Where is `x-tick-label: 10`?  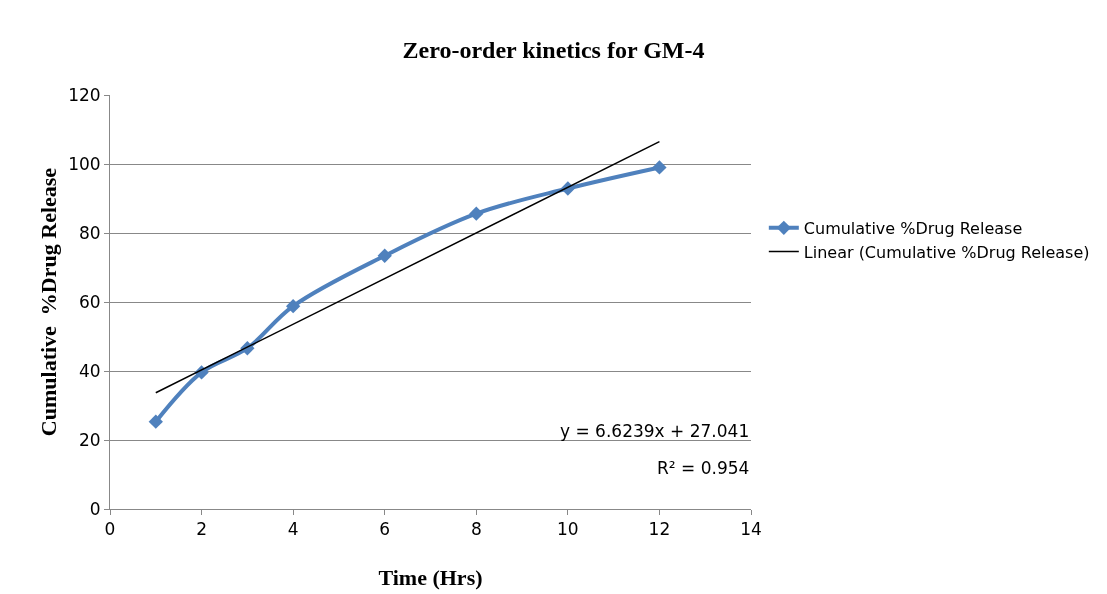
x-tick-label: 10 is located at coordinates (568, 529).